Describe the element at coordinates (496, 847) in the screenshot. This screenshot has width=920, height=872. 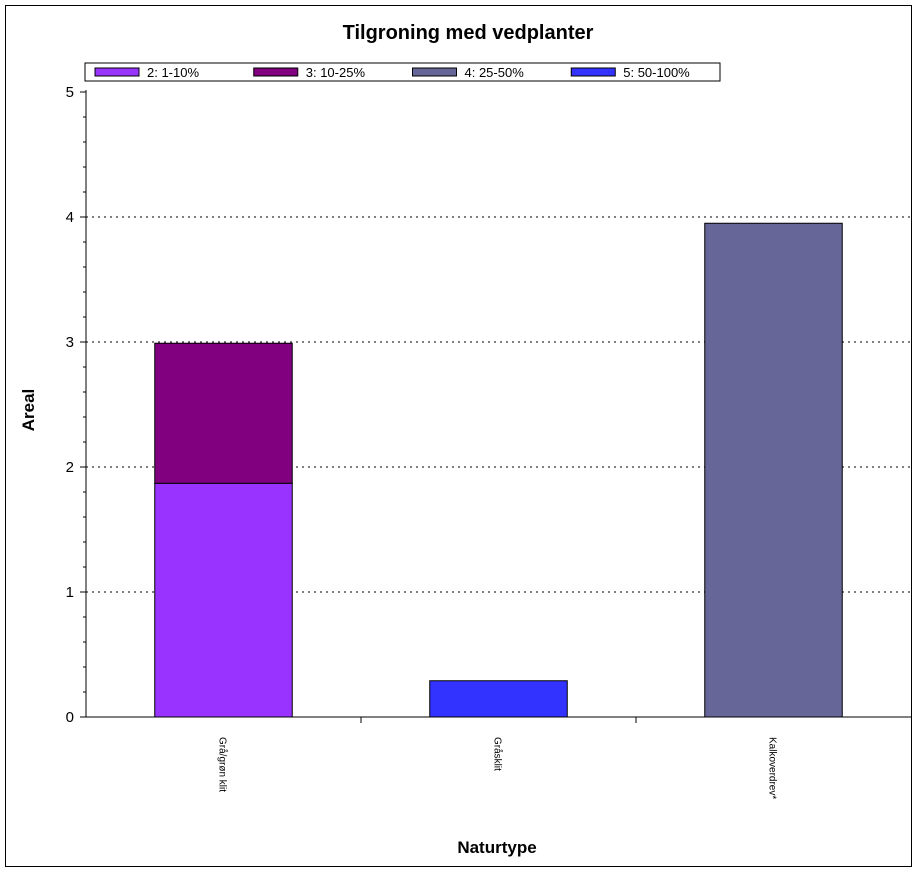
I see `x-axis-label: Naturtype` at that location.